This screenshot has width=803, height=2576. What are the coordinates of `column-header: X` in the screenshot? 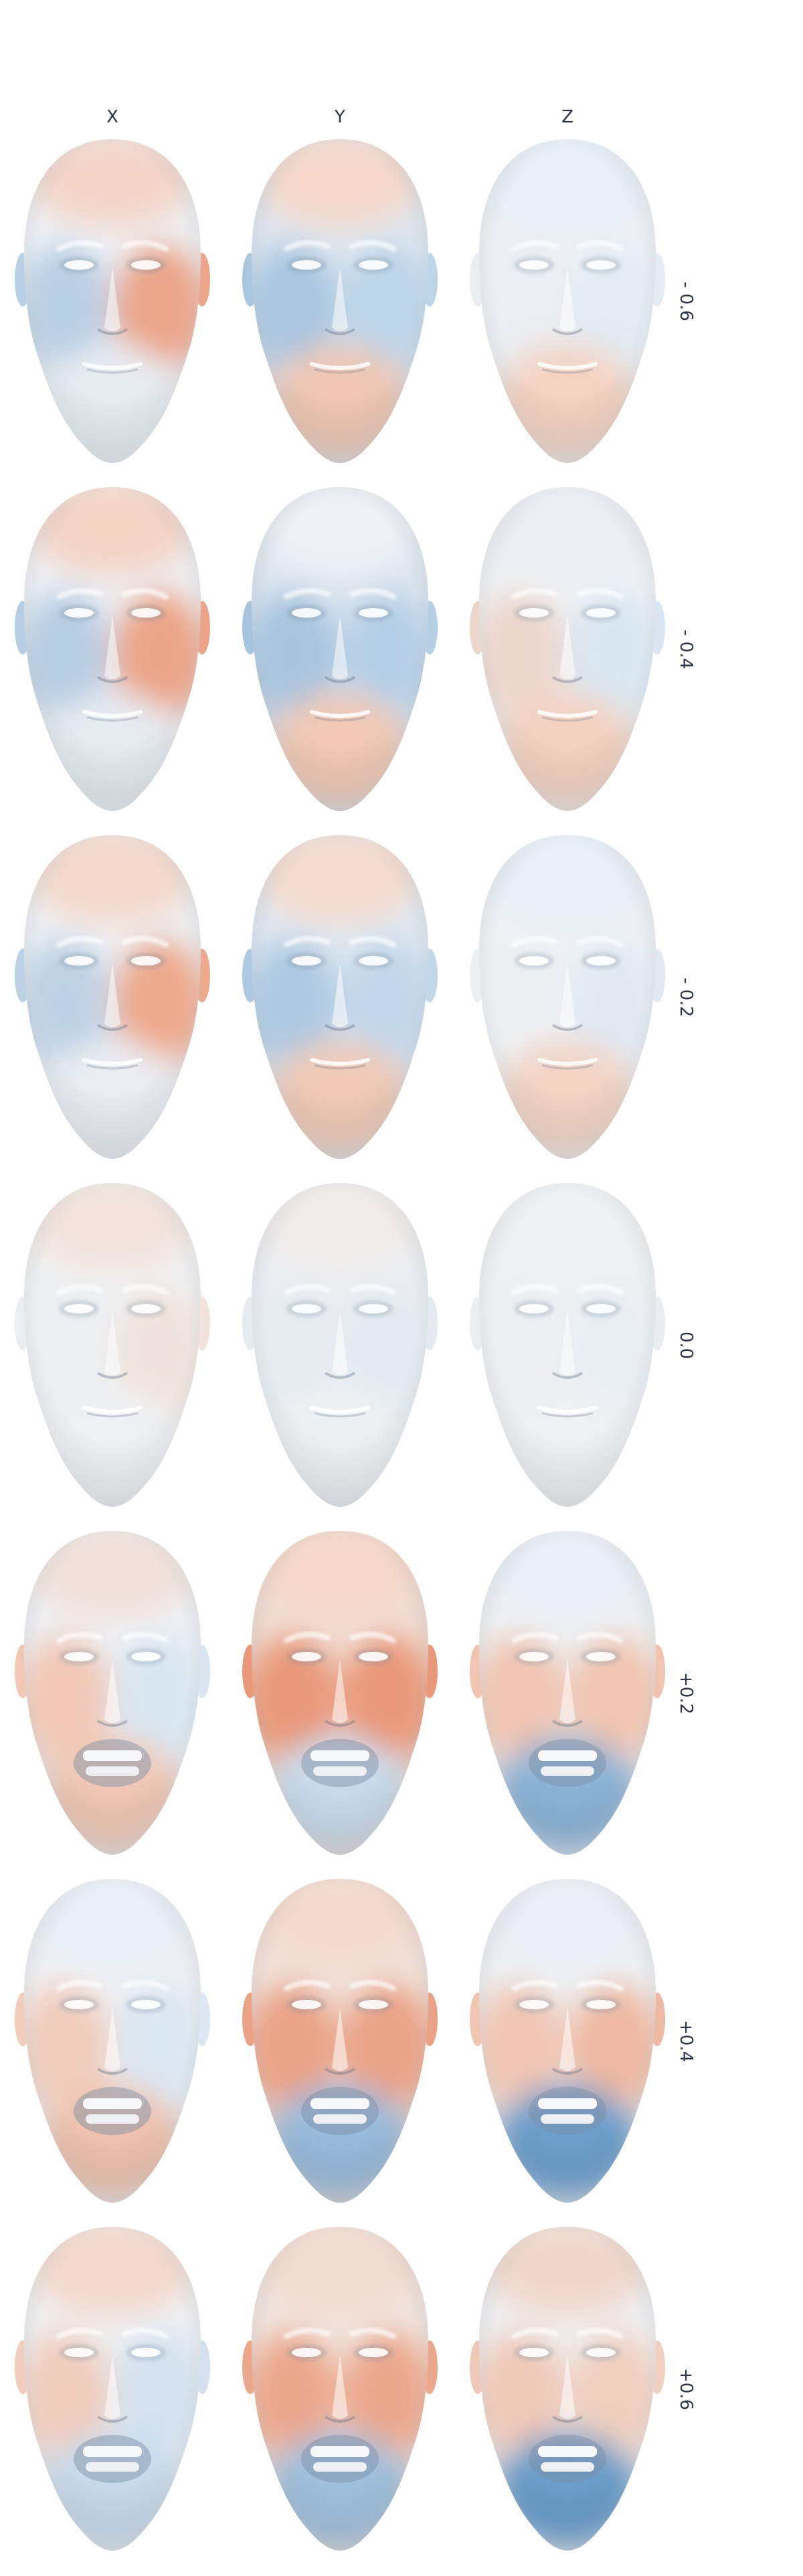 It's located at (112, 117).